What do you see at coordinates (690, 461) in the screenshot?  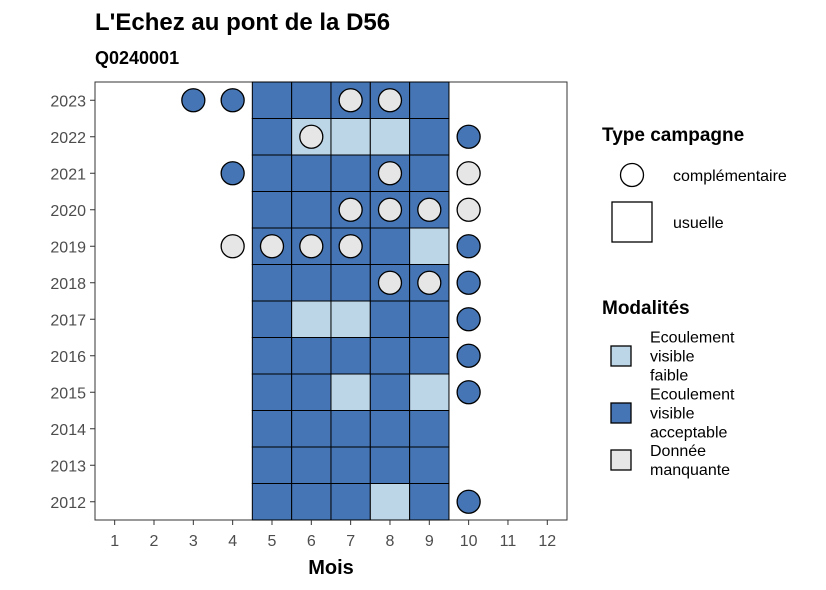 I see `legend-label-donnee-manquante: Donnée manquante` at bounding box center [690, 461].